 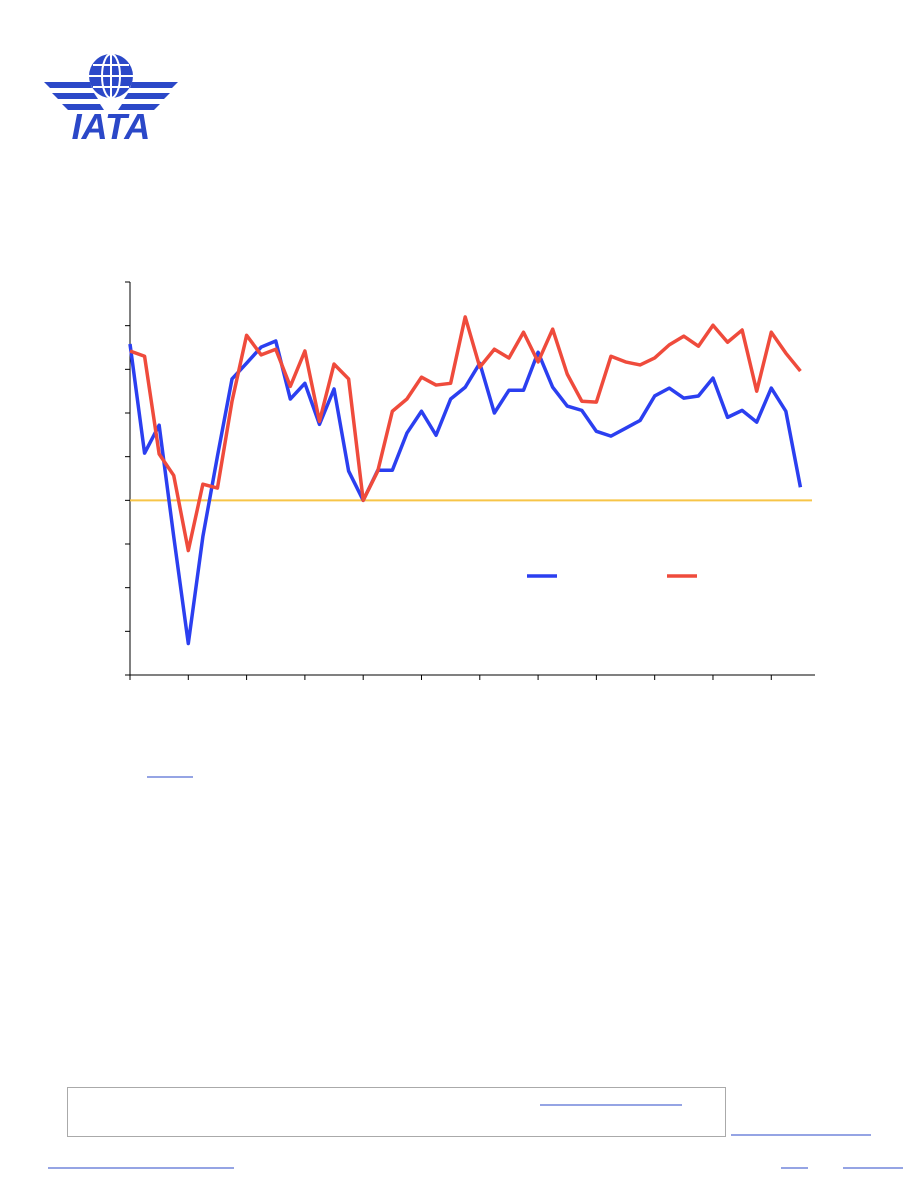 I want to click on logo-text: IATA, so click(x=111, y=126).